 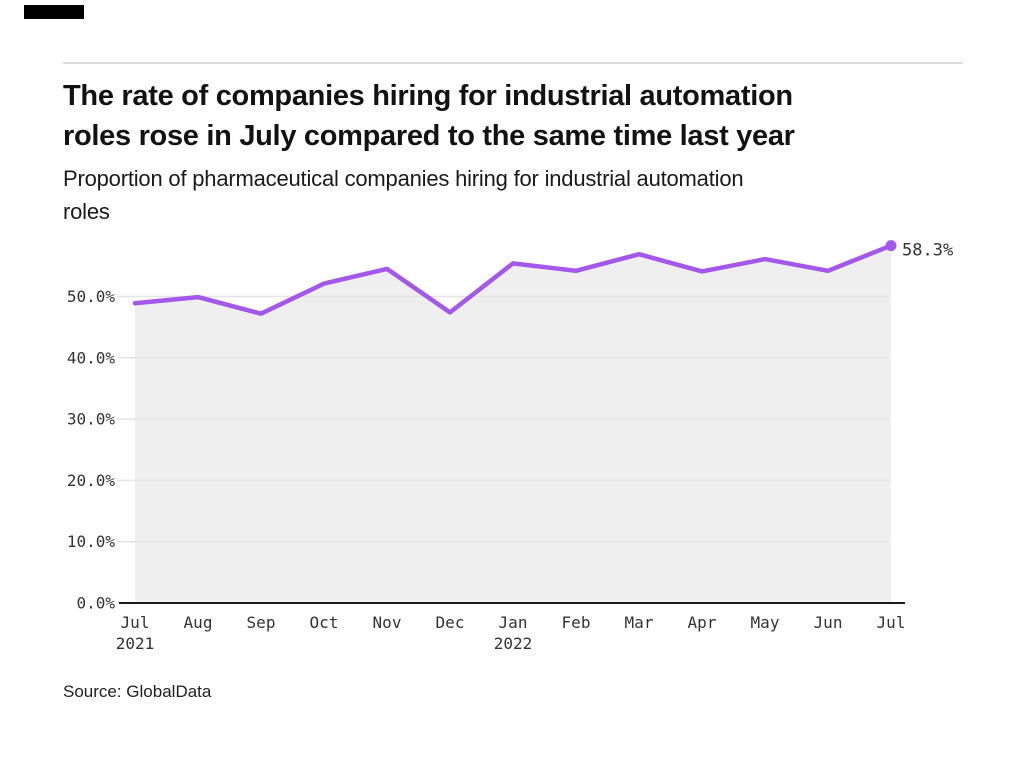 What do you see at coordinates (86, 211) in the screenshot?
I see `chart-subtitle-line-2: roles` at bounding box center [86, 211].